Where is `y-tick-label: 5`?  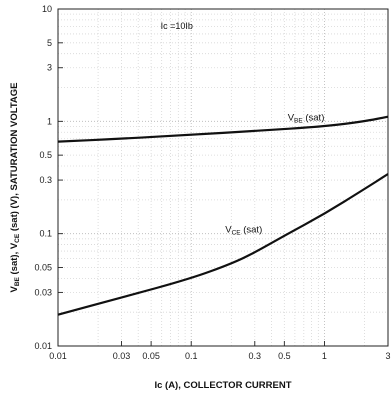
y-tick-label: 5 is located at coordinates (49, 43).